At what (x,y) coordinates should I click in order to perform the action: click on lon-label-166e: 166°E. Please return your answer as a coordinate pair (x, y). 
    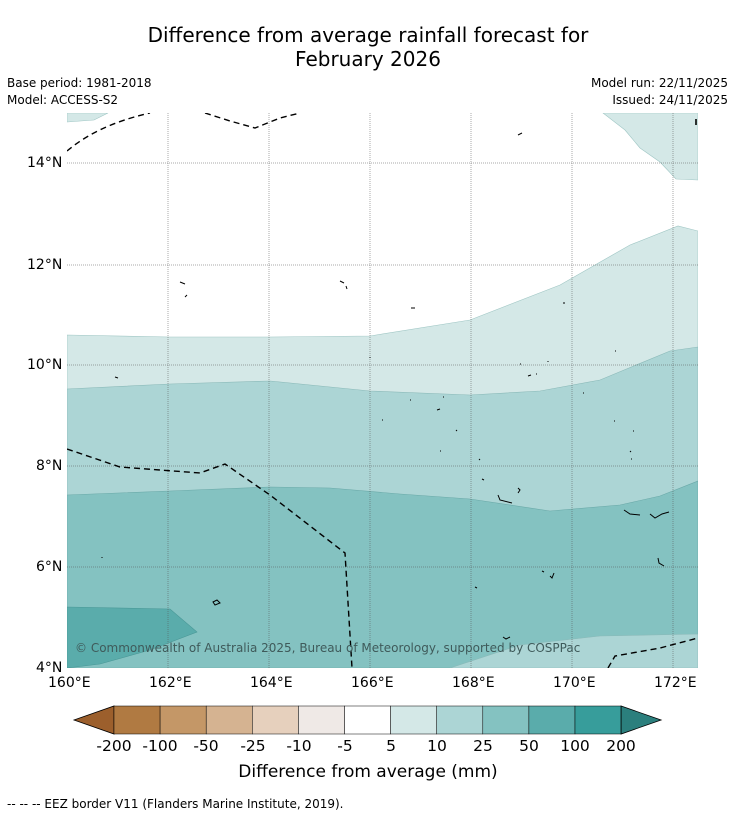
    Looking at the image, I should click on (372, 683).